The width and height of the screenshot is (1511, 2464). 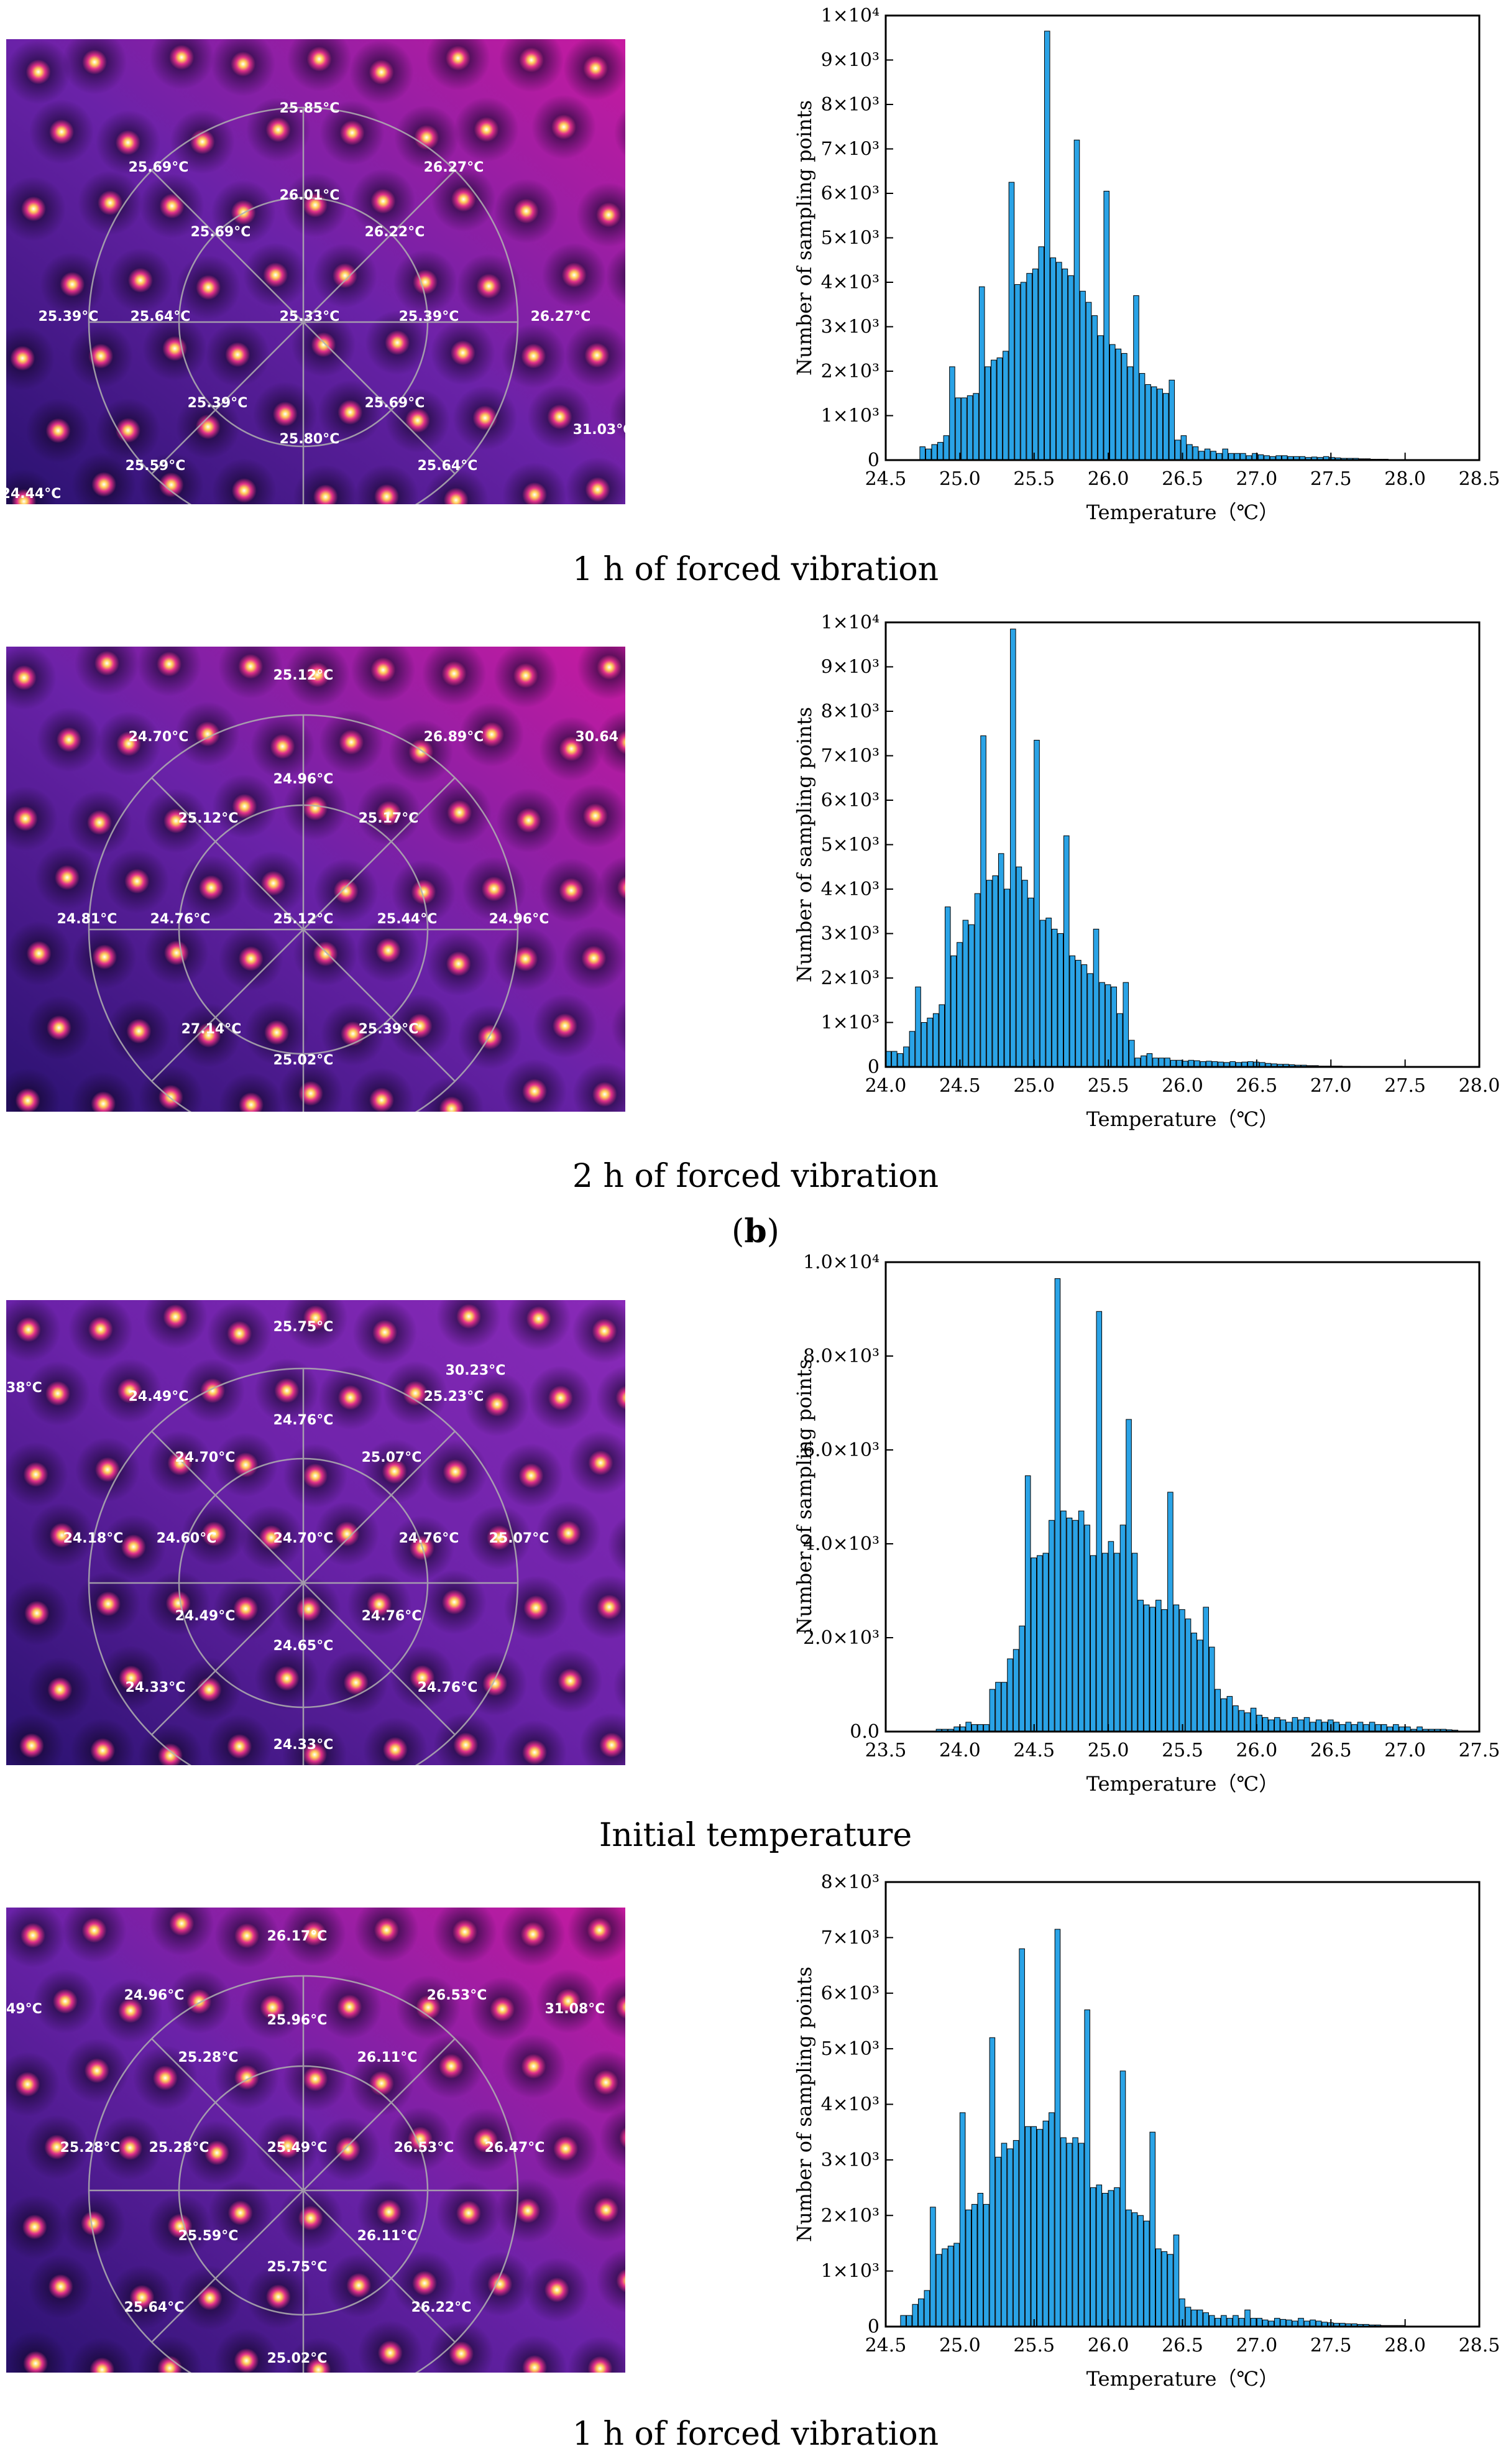 What do you see at coordinates (429, 1538) in the screenshot?
I see `temperature-label: 24.76°C` at bounding box center [429, 1538].